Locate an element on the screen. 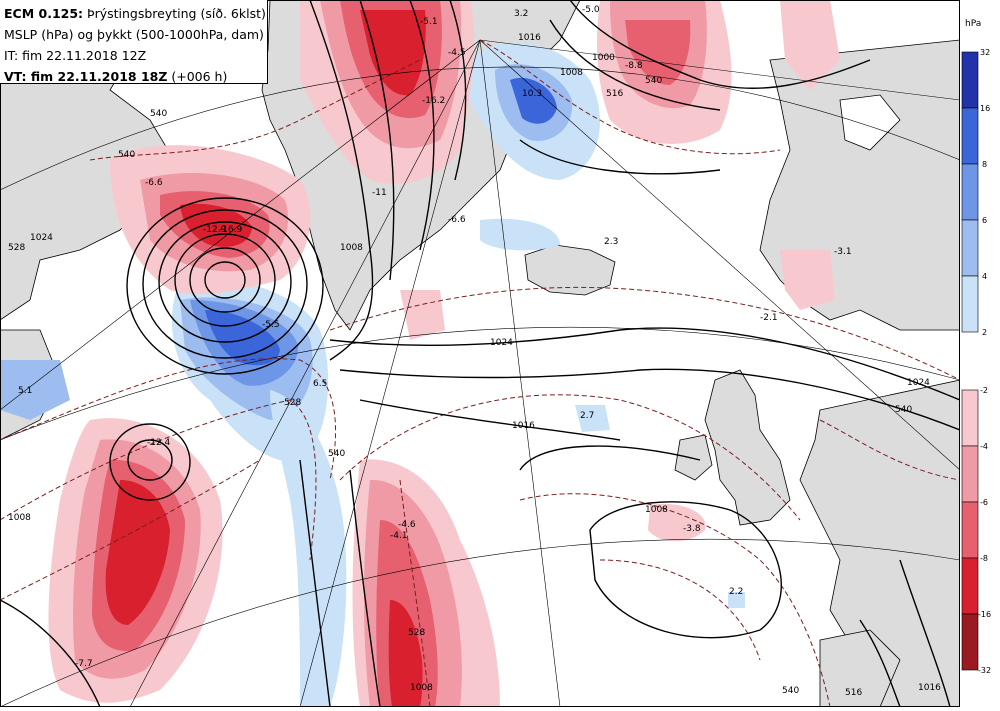 This screenshot has height=711, width=1000. legend-positive-ticks: 32 16 8 6 4 2 is located at coordinates (985, 192).